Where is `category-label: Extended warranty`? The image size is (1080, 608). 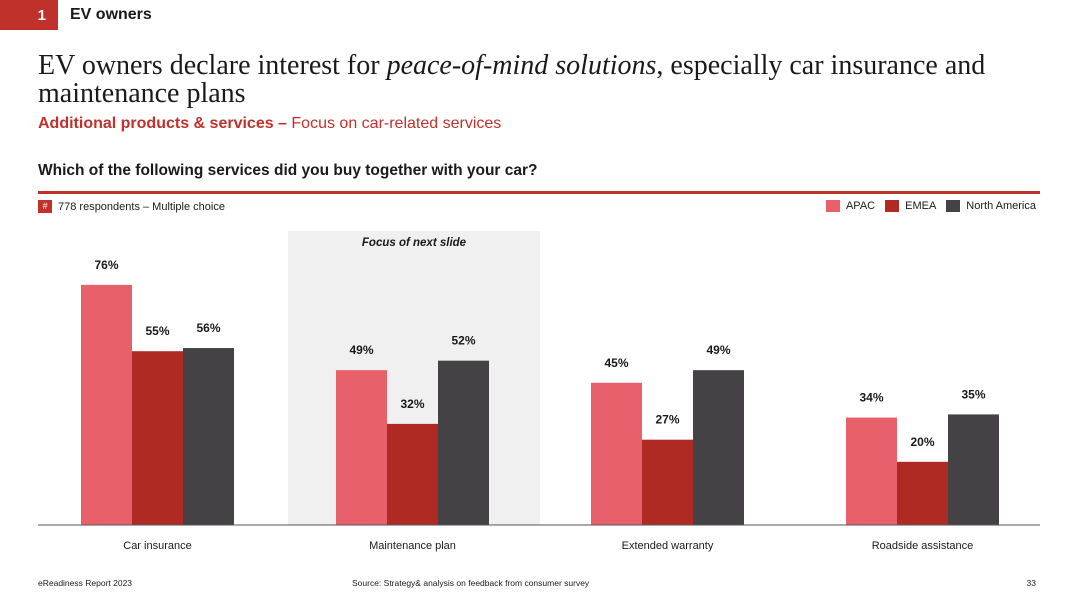 category-label: Extended warranty is located at coordinates (668, 546).